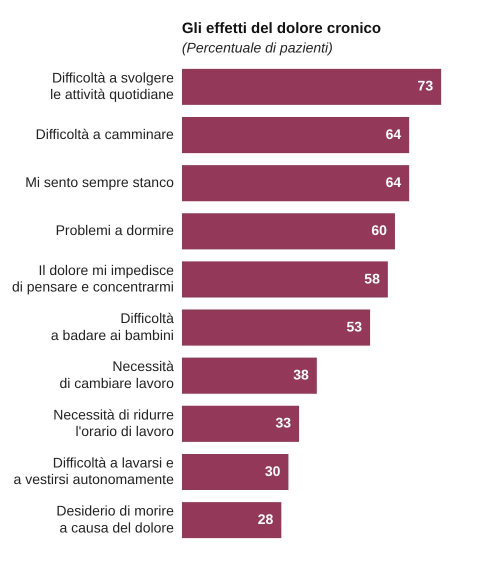 This screenshot has width=486, height=569. What do you see at coordinates (93, 278) in the screenshot?
I see `y-tick-label: Il dolore mi impedisce di pensare e concentrarmi` at bounding box center [93, 278].